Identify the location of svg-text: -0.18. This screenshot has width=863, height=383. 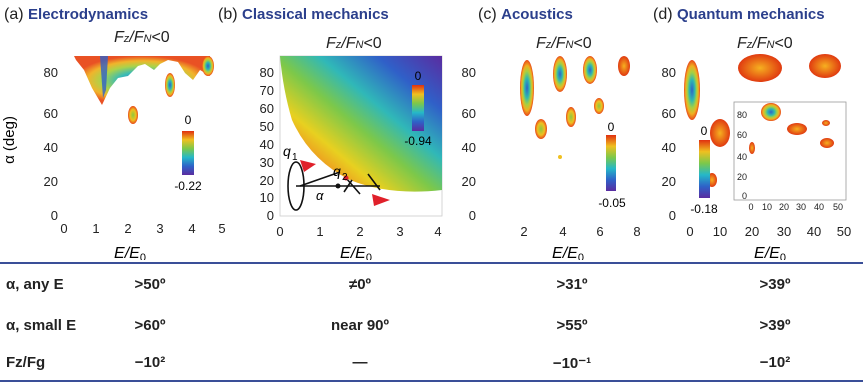
(704, 209).